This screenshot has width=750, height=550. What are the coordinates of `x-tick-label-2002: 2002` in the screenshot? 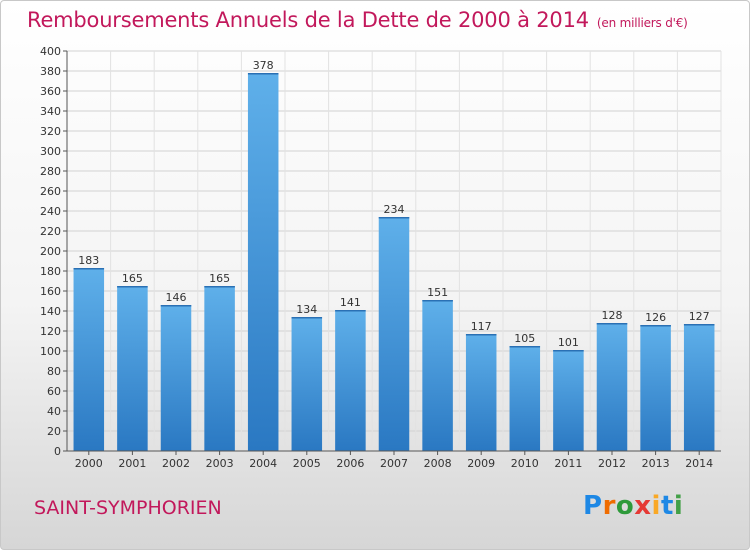 It's located at (176, 463).